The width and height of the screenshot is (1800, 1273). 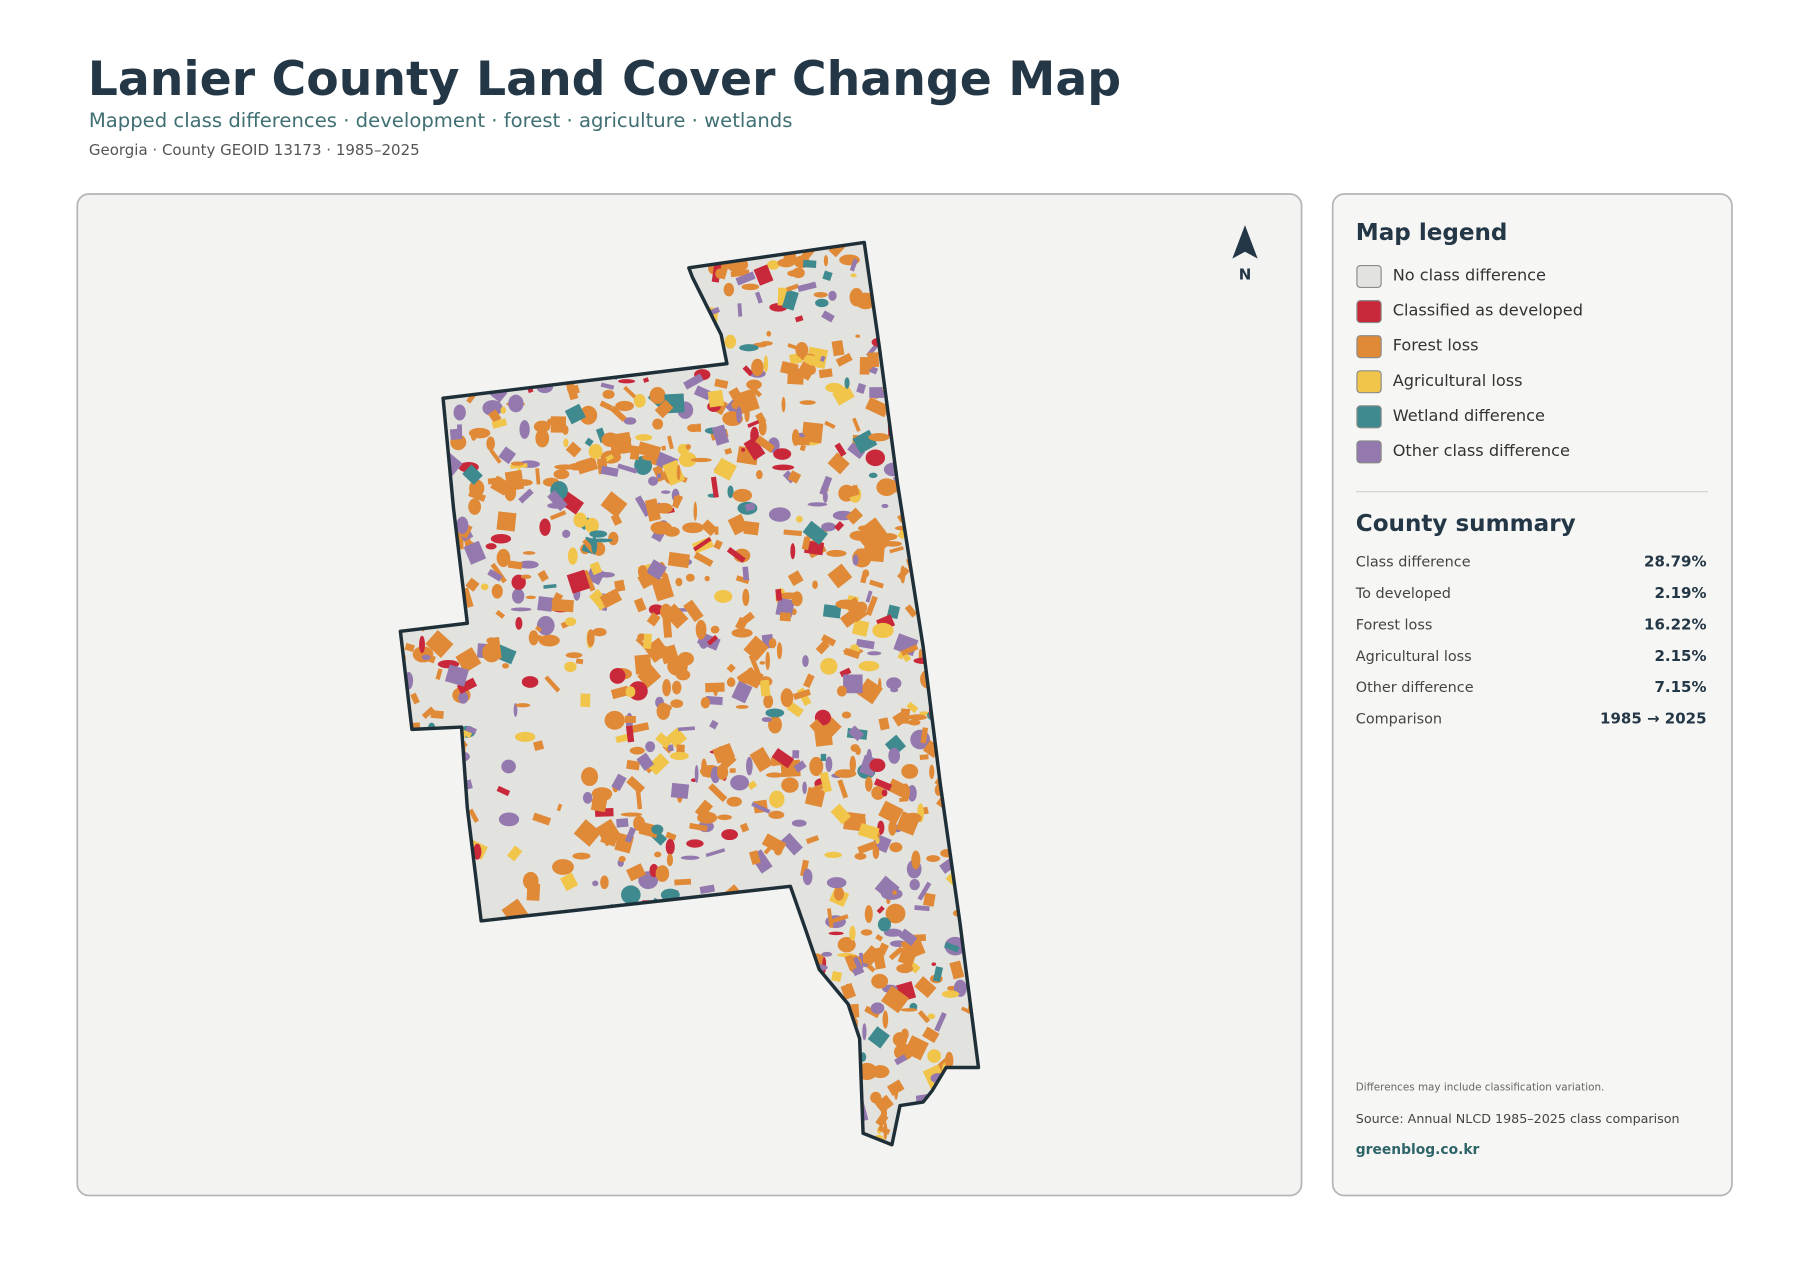 What do you see at coordinates (1680, 593) in the screenshot?
I see `summary-value: 2.19%` at bounding box center [1680, 593].